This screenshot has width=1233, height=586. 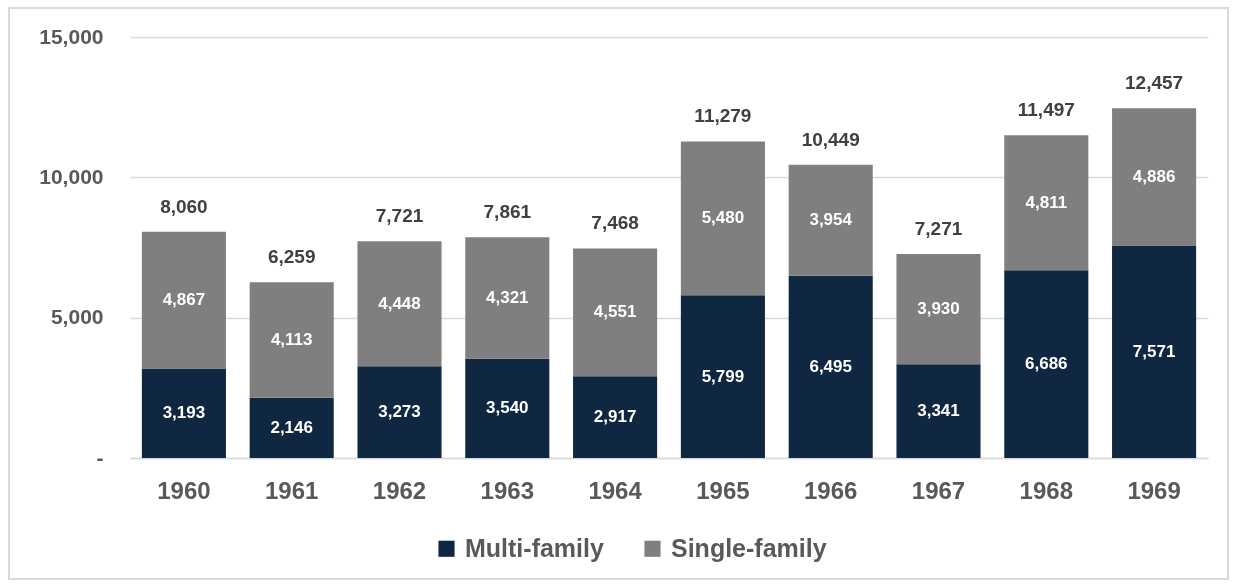 I want to click on data-label: 2,146, so click(x=291, y=427).